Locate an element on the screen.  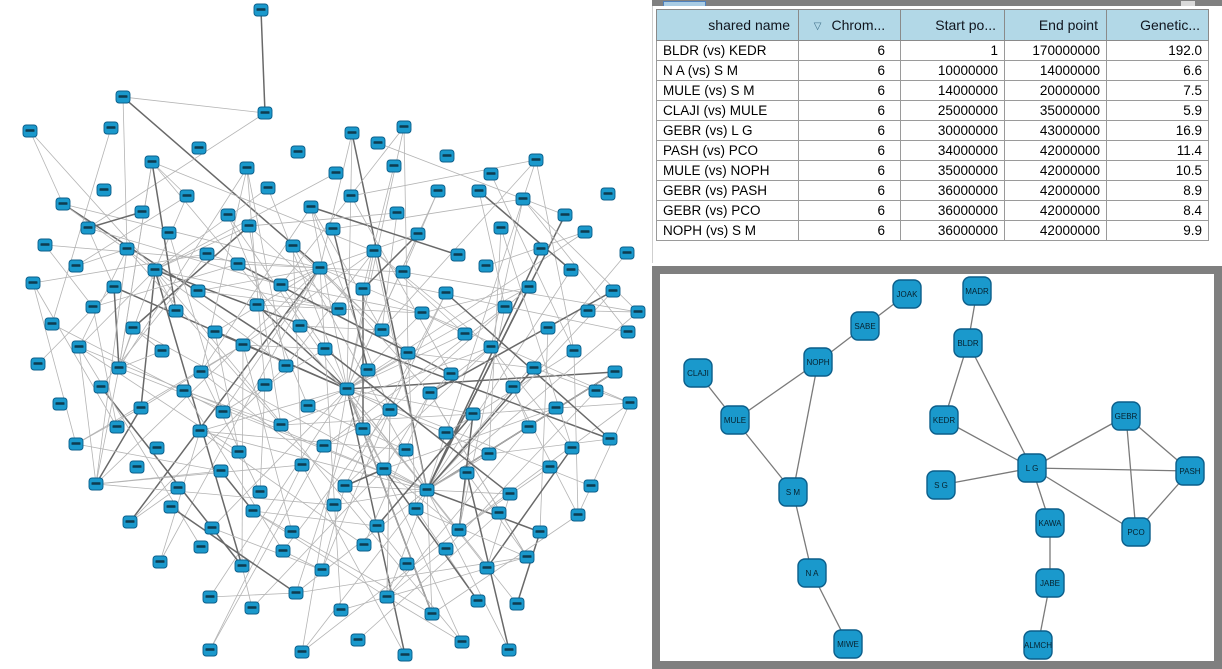
node-MULE: MULE is located at coordinates (735, 420).